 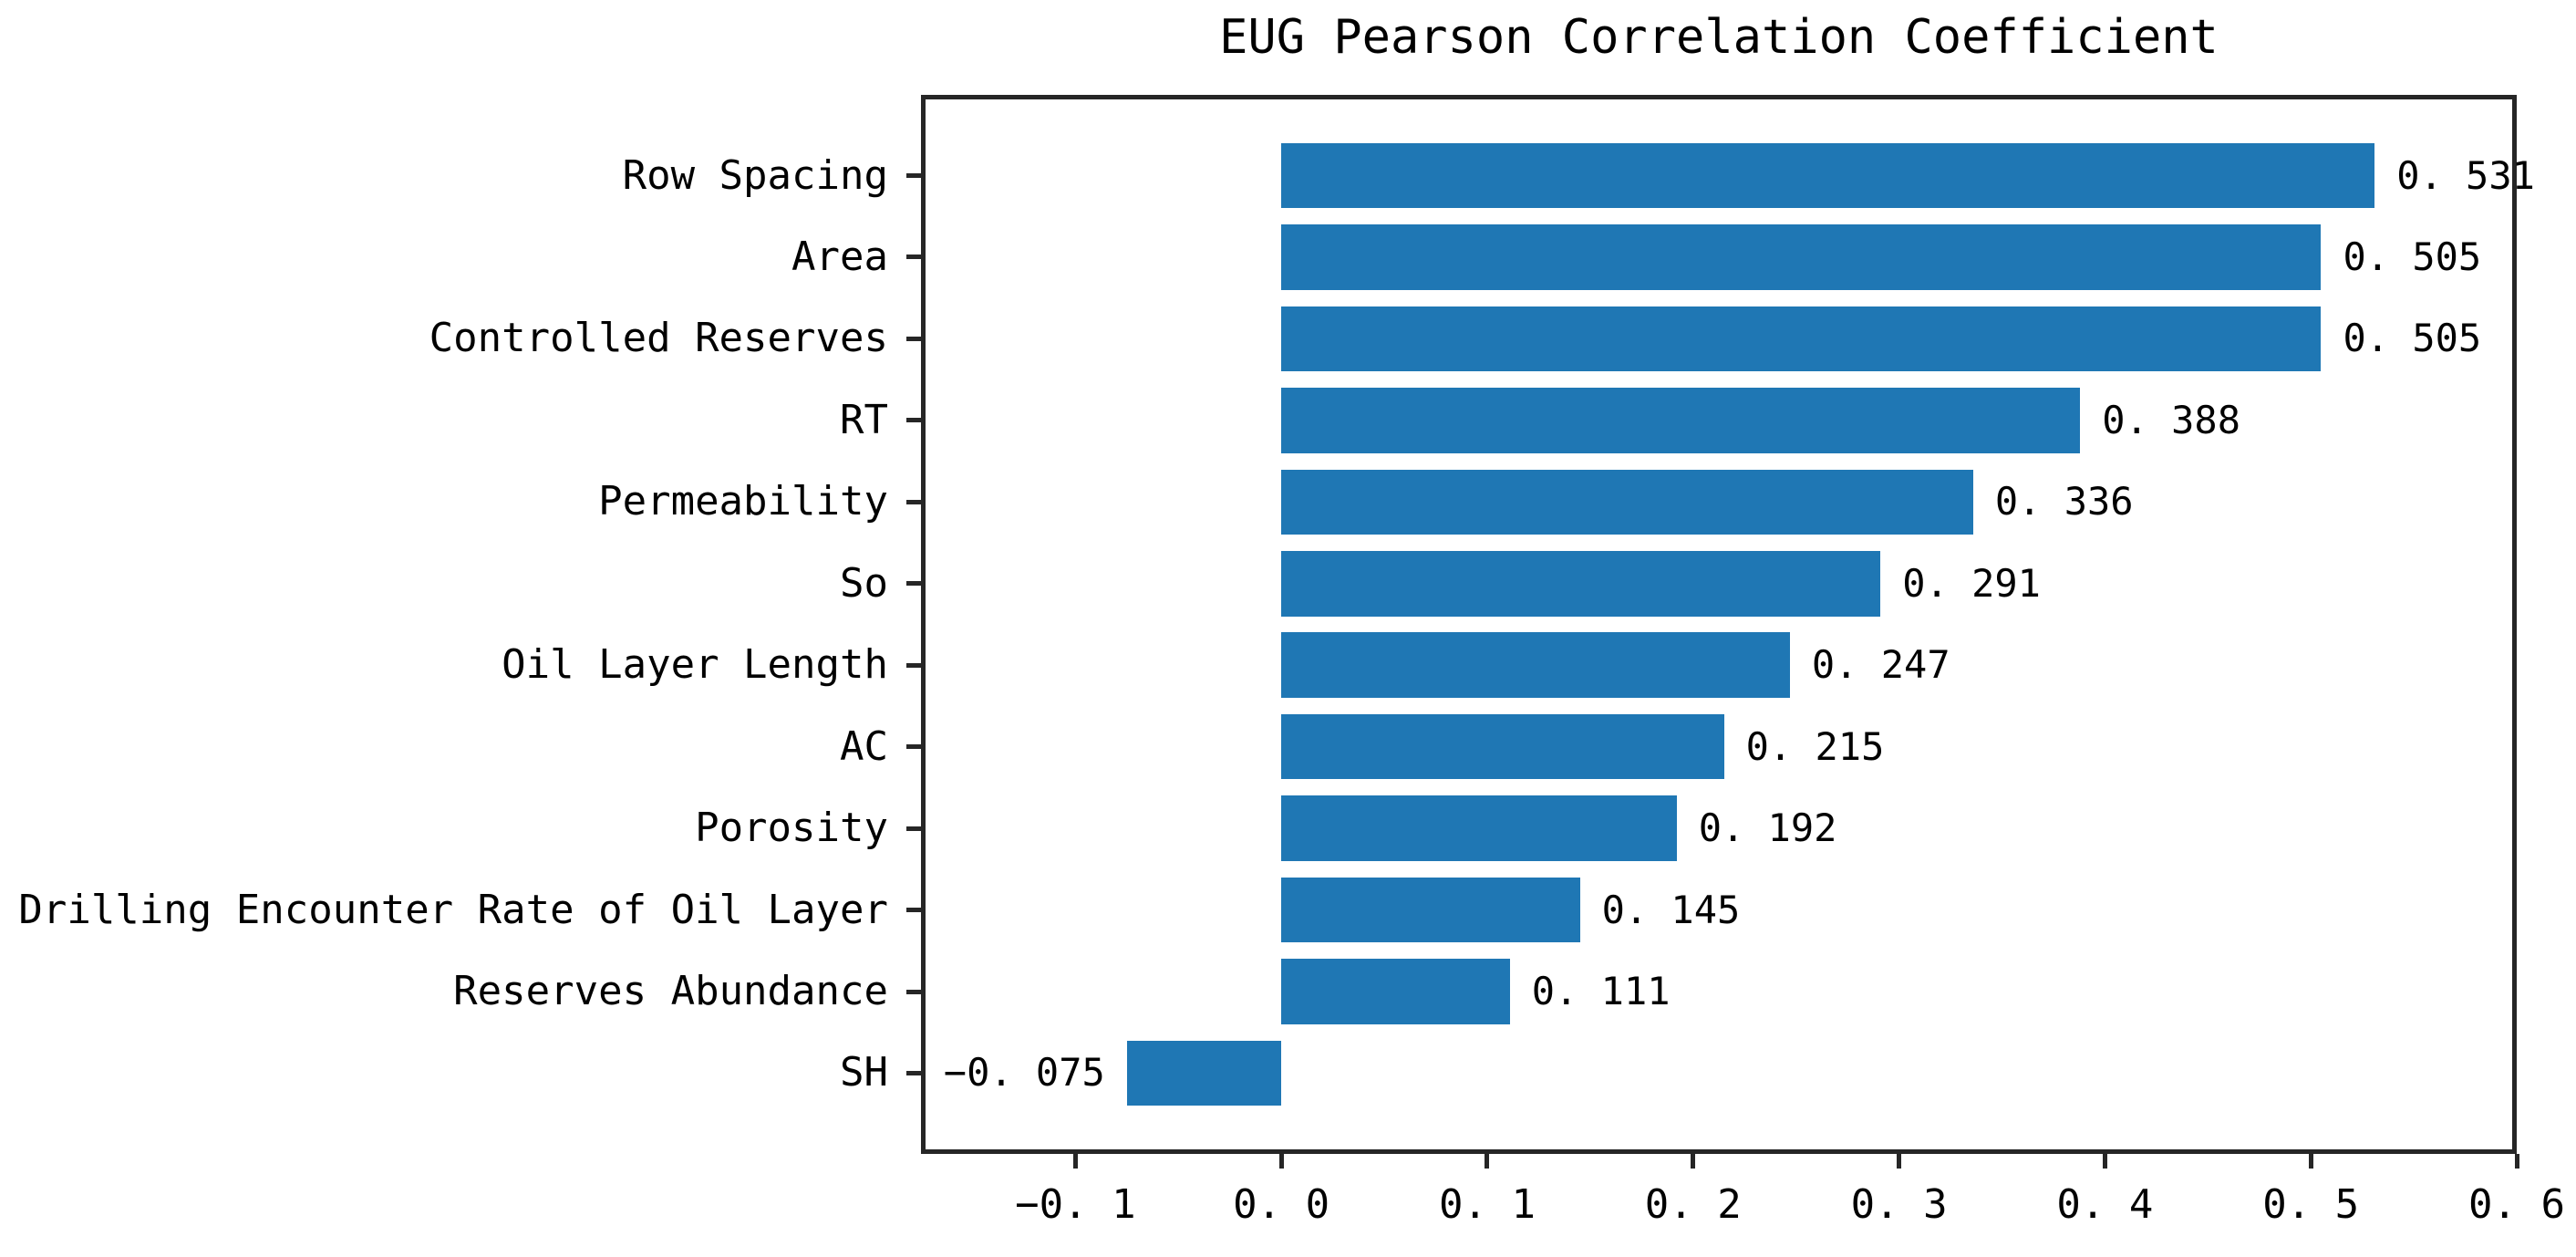 I want to click on x-tick-label-0.2: 0. 2, so click(x=1693, y=1204).